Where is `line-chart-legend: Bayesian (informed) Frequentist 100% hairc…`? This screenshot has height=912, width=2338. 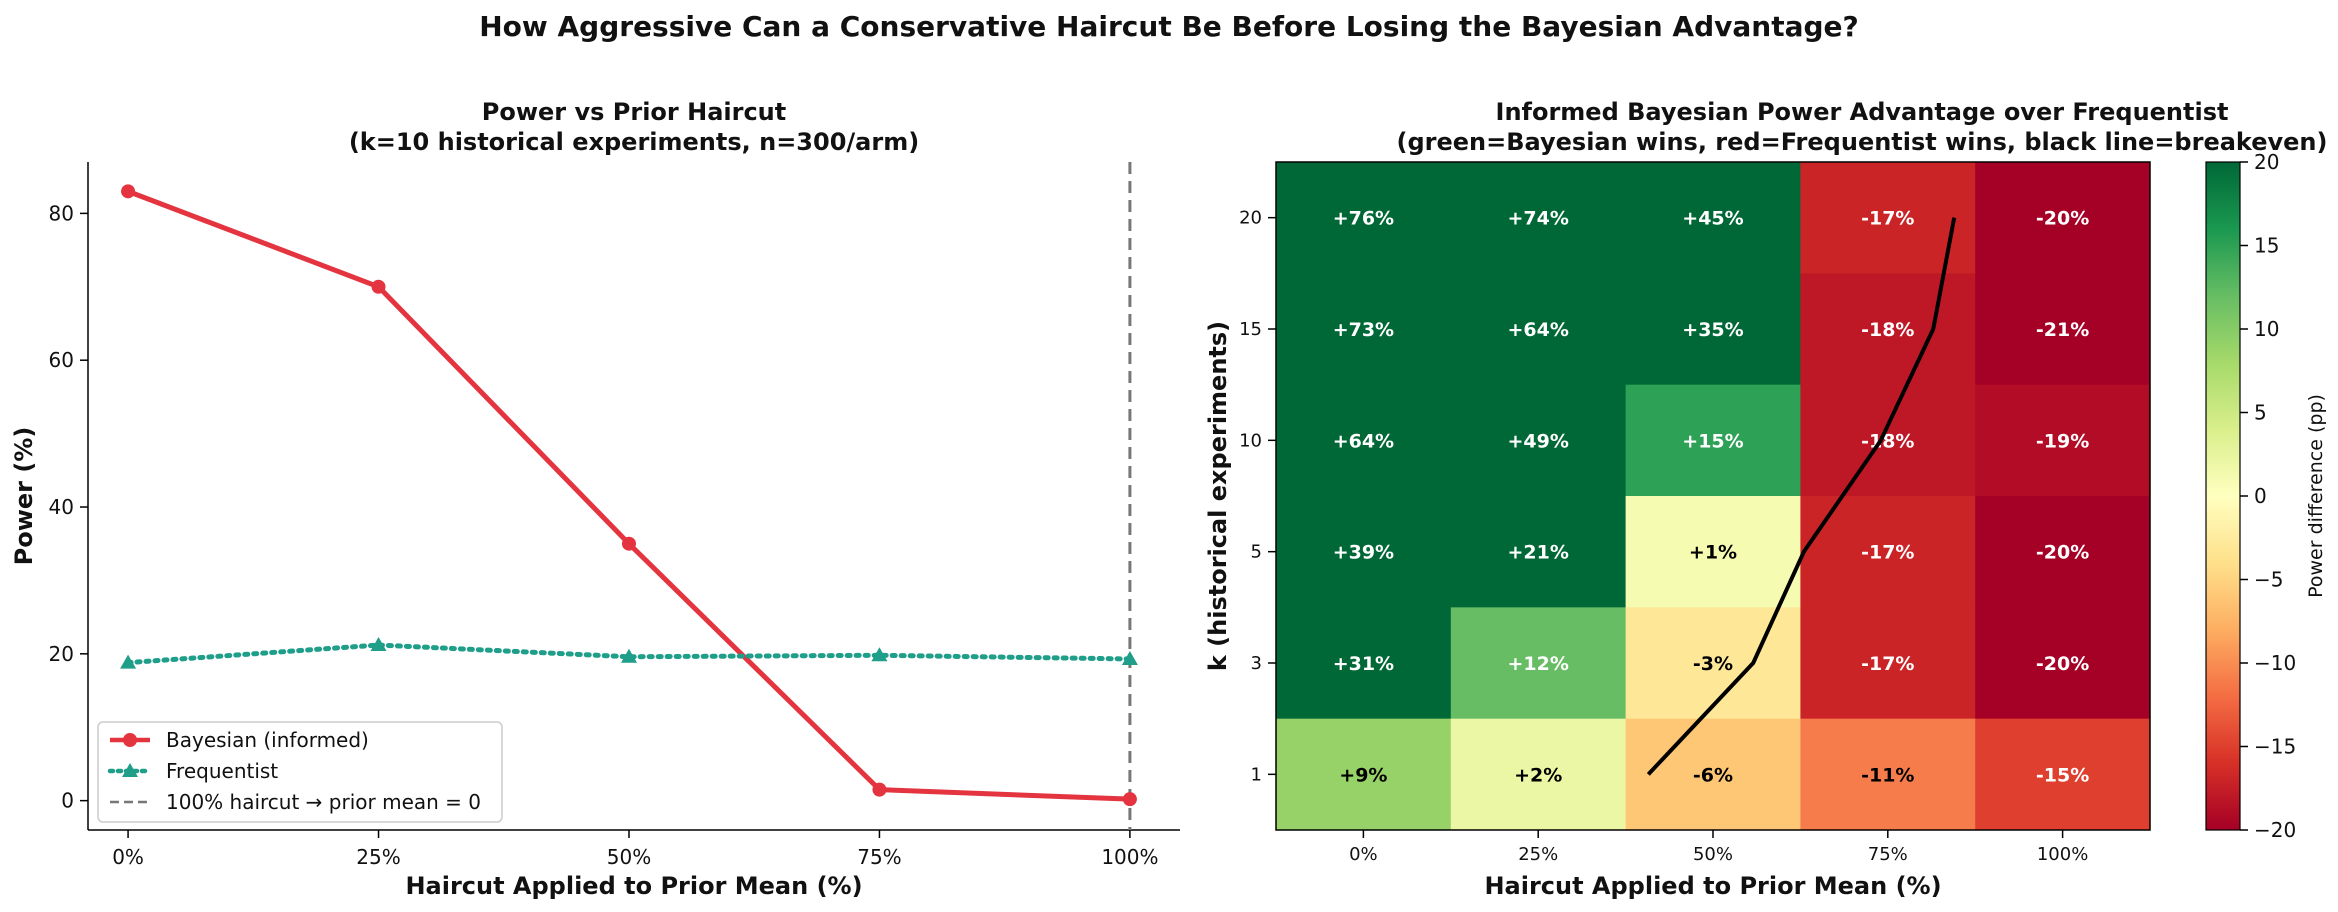
line-chart-legend: Bayesian (informed) Frequentist 100% hairc… is located at coordinates (300, 772).